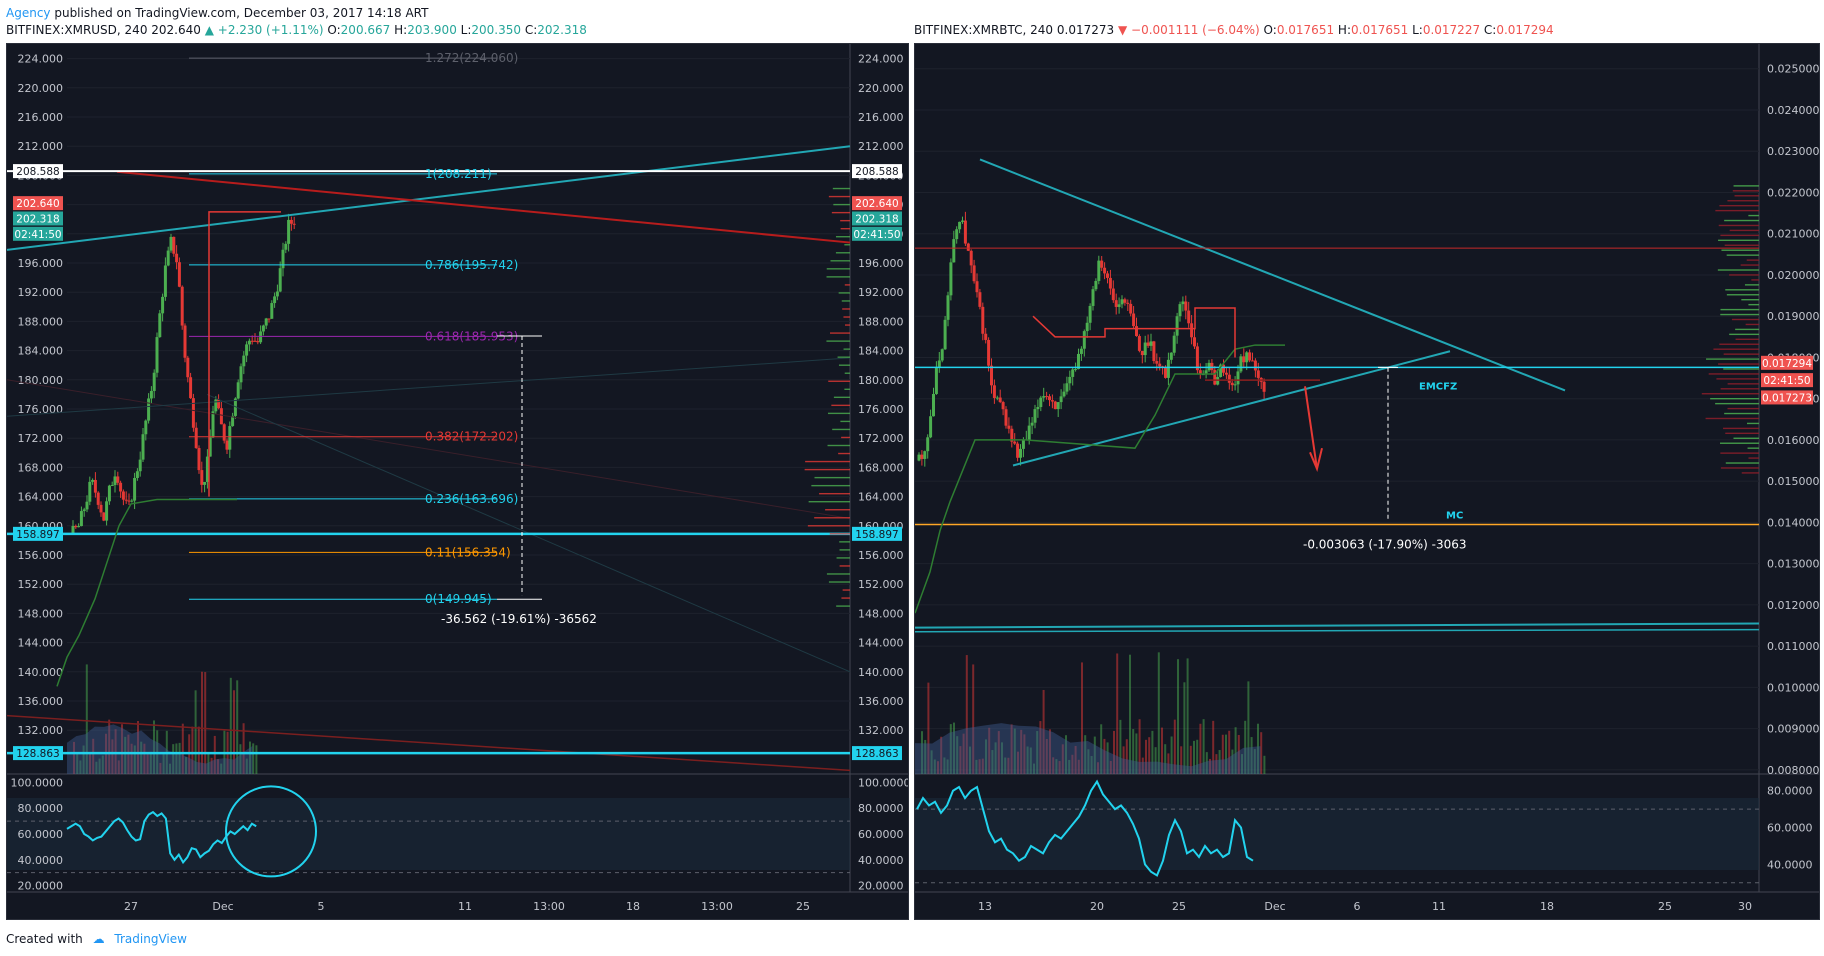 The image size is (1824, 956). I want to click on y-tick-label-left: 220.000, so click(41, 88).